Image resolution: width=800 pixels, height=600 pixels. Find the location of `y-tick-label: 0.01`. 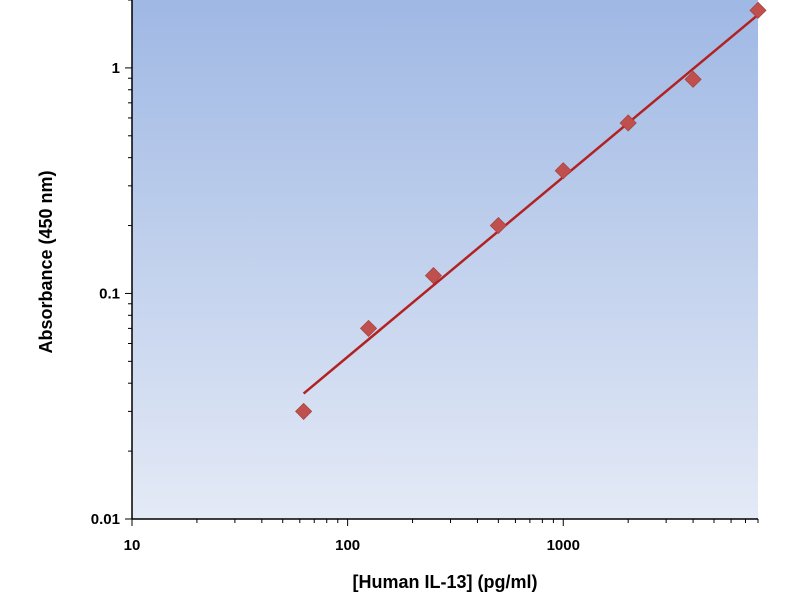

y-tick-label: 0.01 is located at coordinates (105, 519).